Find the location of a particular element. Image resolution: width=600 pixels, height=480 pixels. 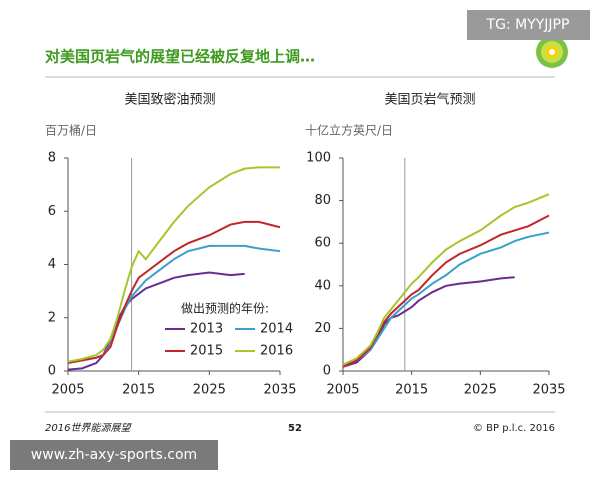

watermark-bottom: www.zh-axy-sports.com is located at coordinates (114, 455).